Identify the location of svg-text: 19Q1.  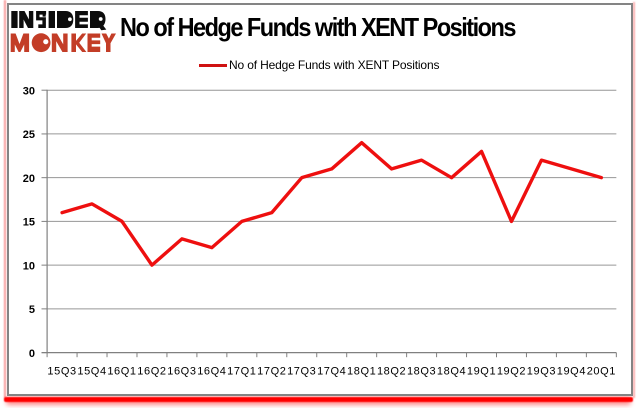
(481, 372).